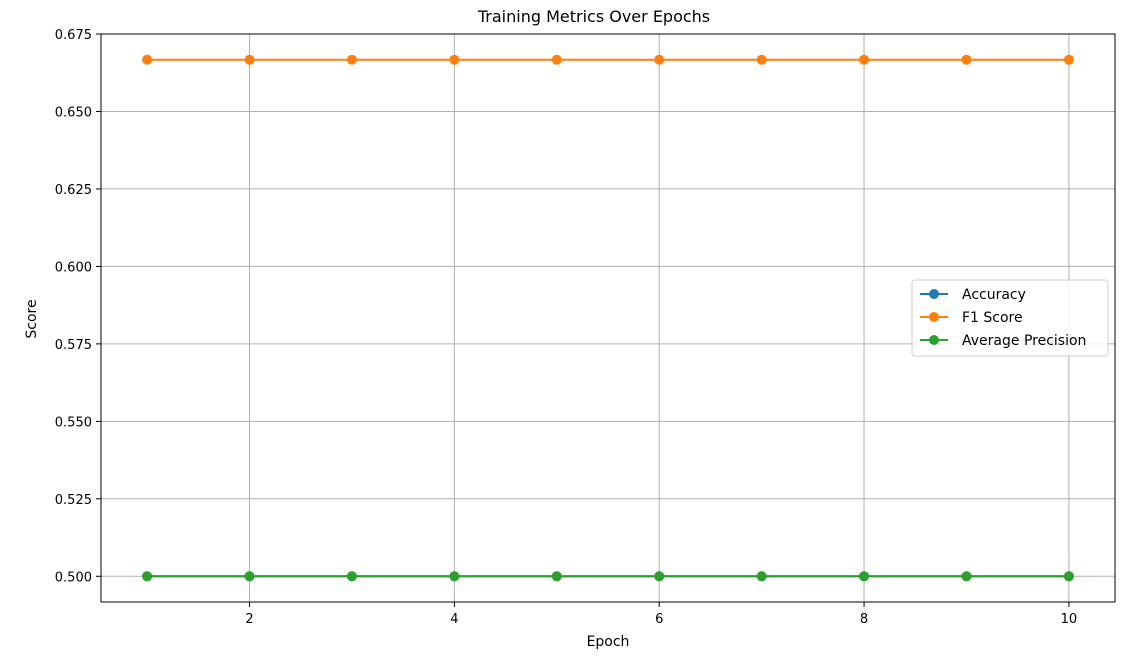  What do you see at coordinates (1069, 619) in the screenshot?
I see `x-tick-label: 10` at bounding box center [1069, 619].